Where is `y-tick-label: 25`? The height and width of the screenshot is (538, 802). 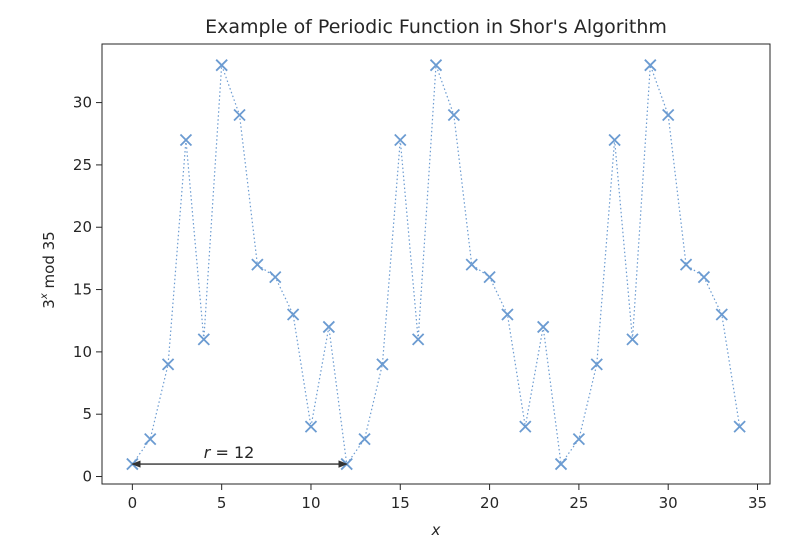 y-tick-label: 25 is located at coordinates (82, 165).